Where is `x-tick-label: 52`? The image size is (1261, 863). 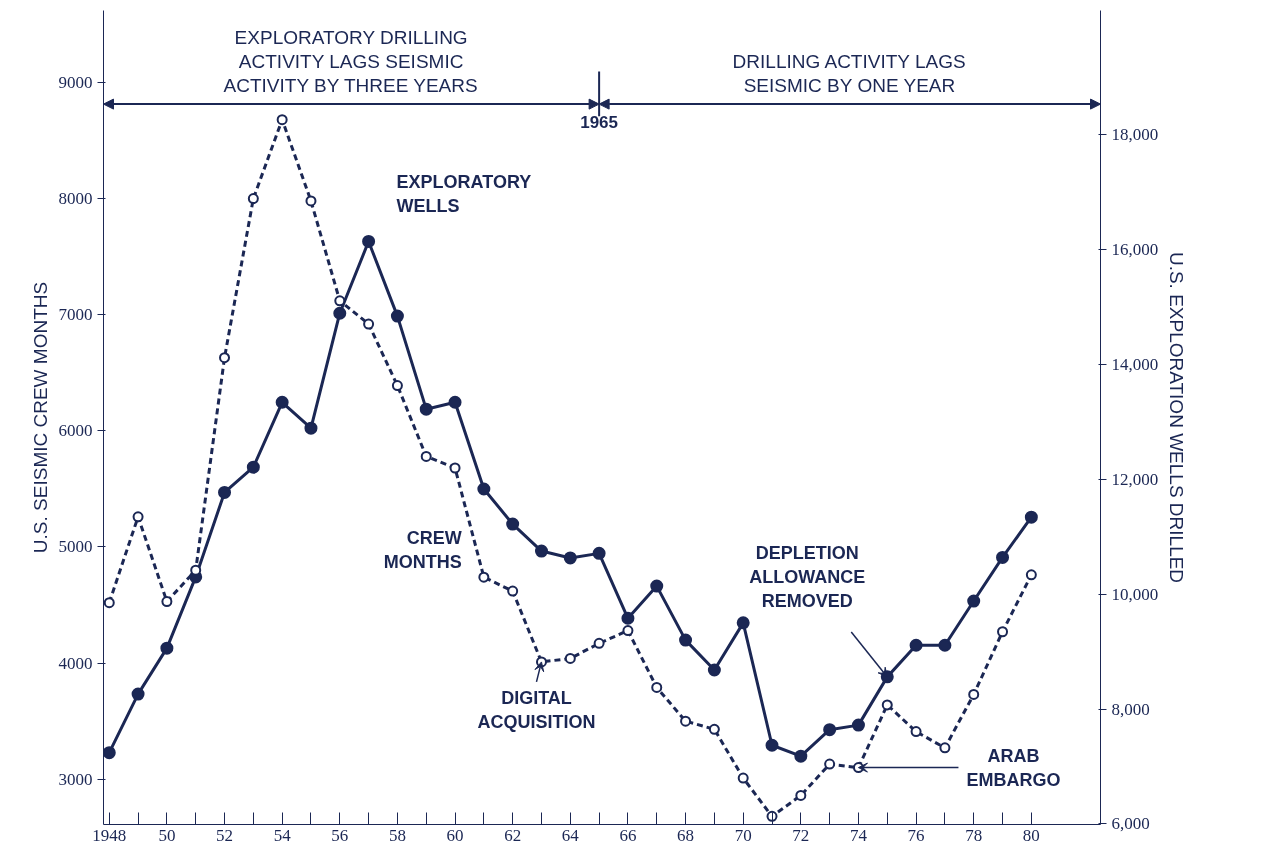
x-tick-label: 52 is located at coordinates (225, 835).